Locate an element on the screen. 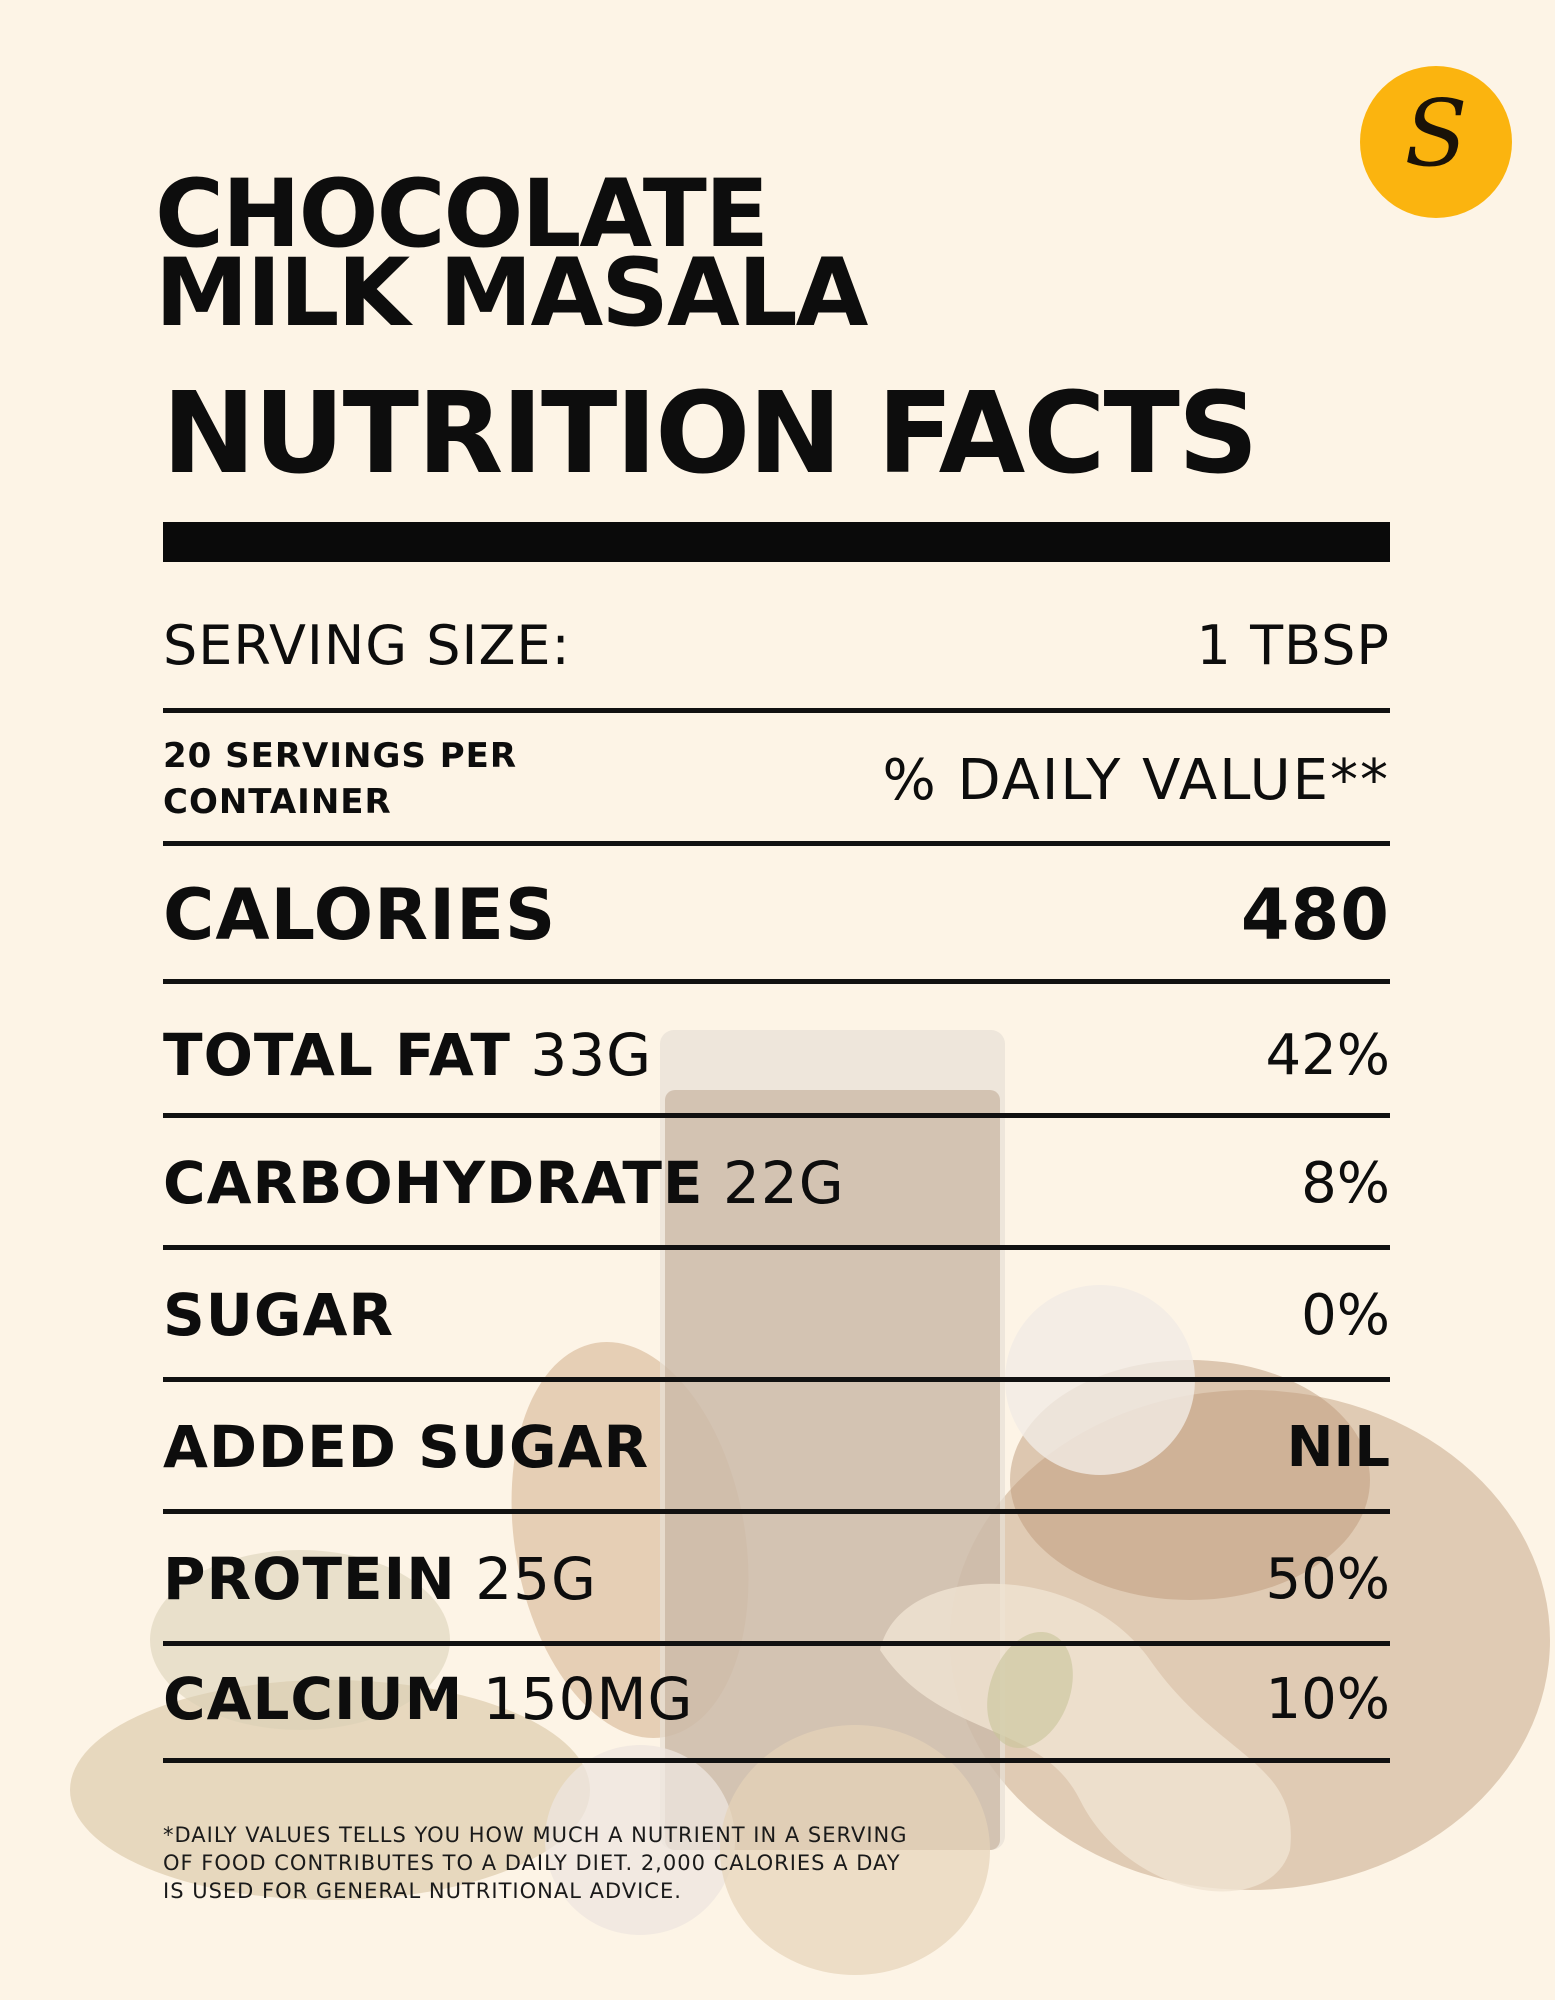  nutrient-daily-value: 0% is located at coordinates (1345, 1315).